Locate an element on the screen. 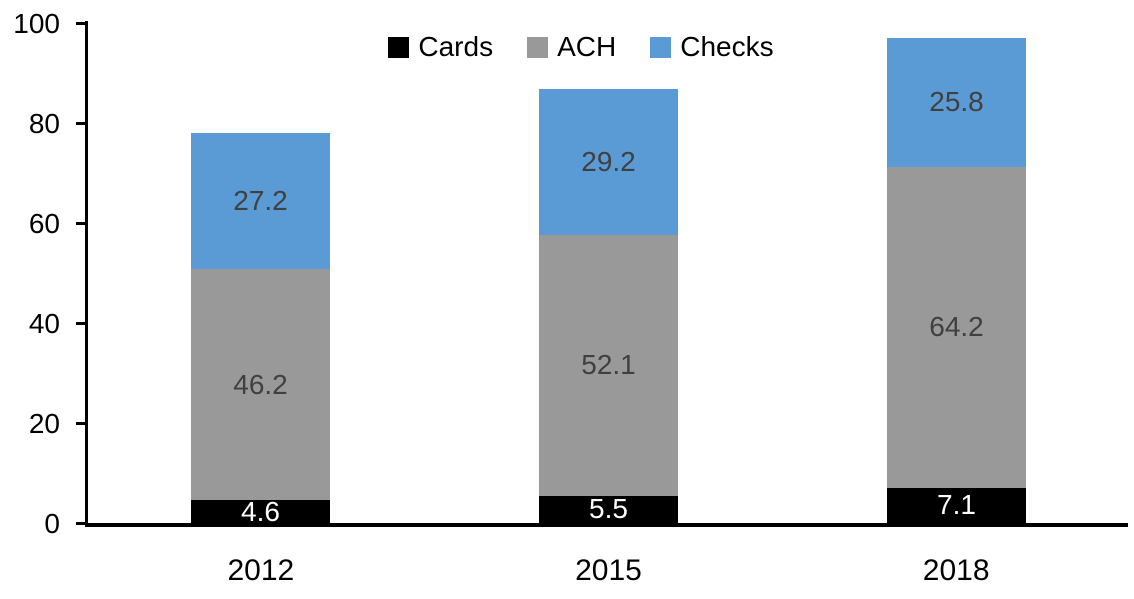  x-label-2012: 2012 is located at coordinates (261, 570).